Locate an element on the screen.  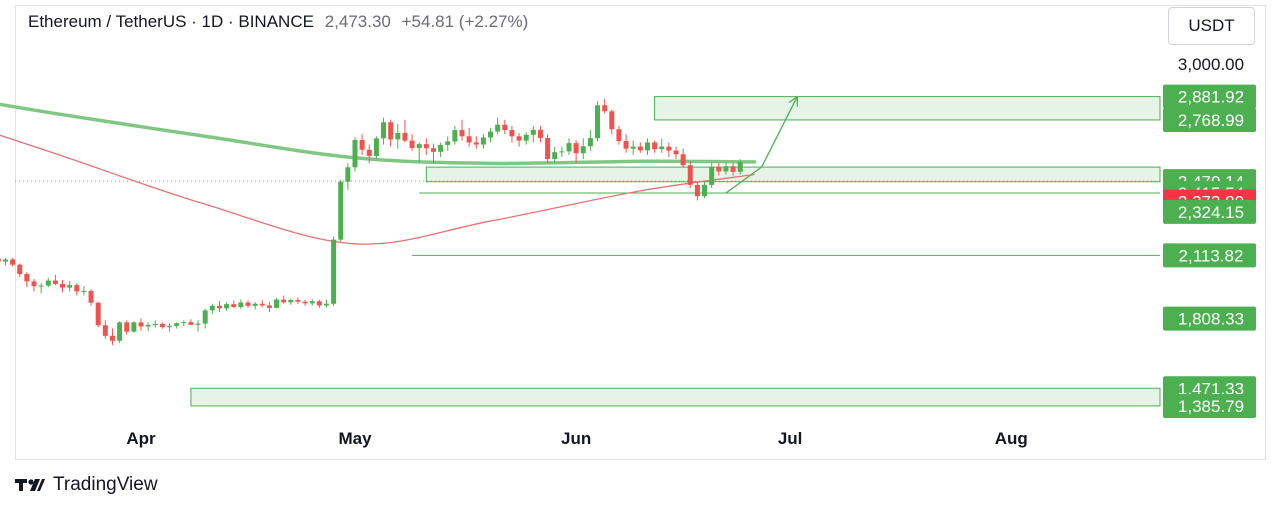
support-lines-layer is located at coordinates (786, 224).